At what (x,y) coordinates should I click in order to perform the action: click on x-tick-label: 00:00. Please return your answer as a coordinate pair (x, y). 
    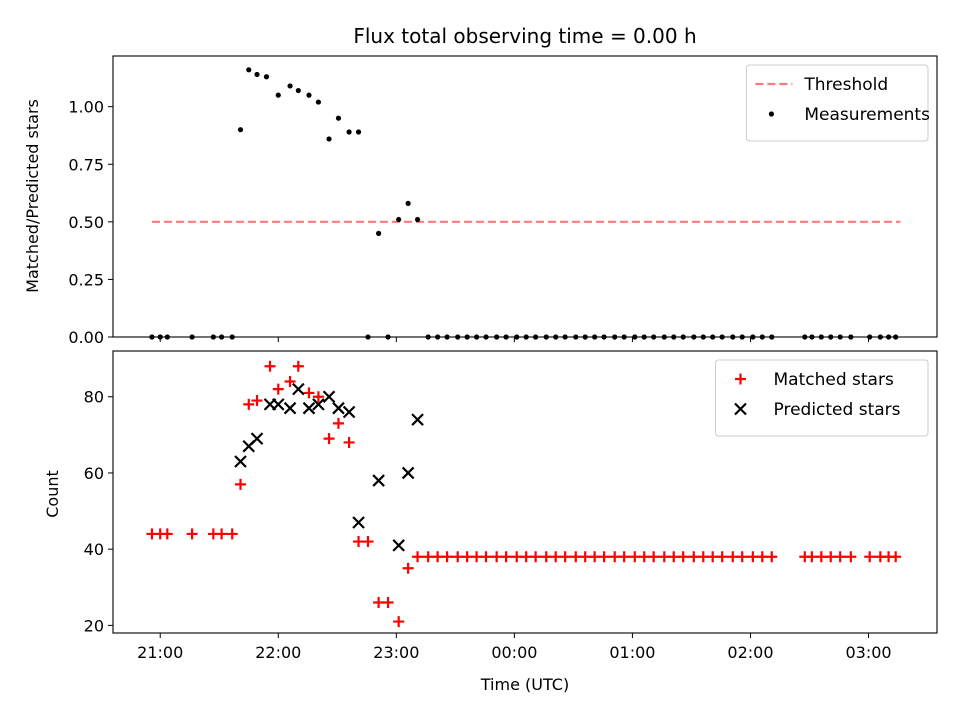
    Looking at the image, I should click on (514, 652).